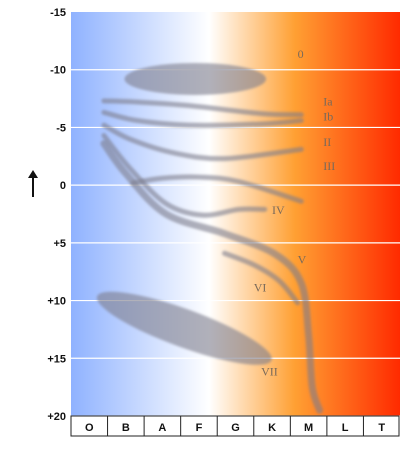 Image resolution: width=400 pixels, height=457 pixels. Describe the element at coordinates (126, 428) in the screenshot. I see `x-tick-label: B` at that location.